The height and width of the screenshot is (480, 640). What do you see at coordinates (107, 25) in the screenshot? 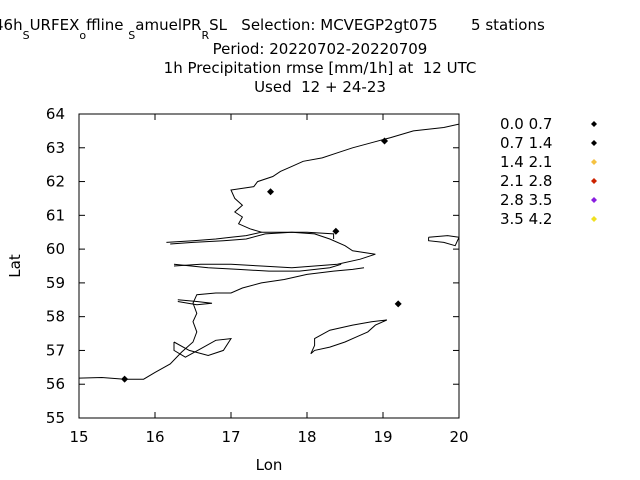
I see `title-fragment: ffline` at bounding box center [107, 25].